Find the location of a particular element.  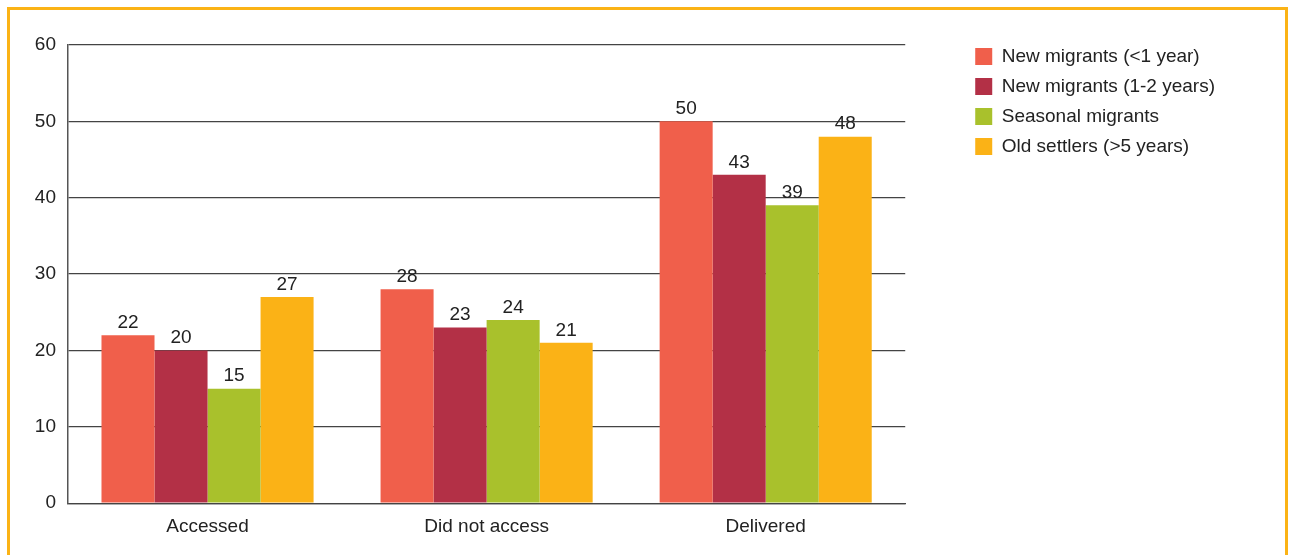

y-tick-label: 10 is located at coordinates (45, 426).